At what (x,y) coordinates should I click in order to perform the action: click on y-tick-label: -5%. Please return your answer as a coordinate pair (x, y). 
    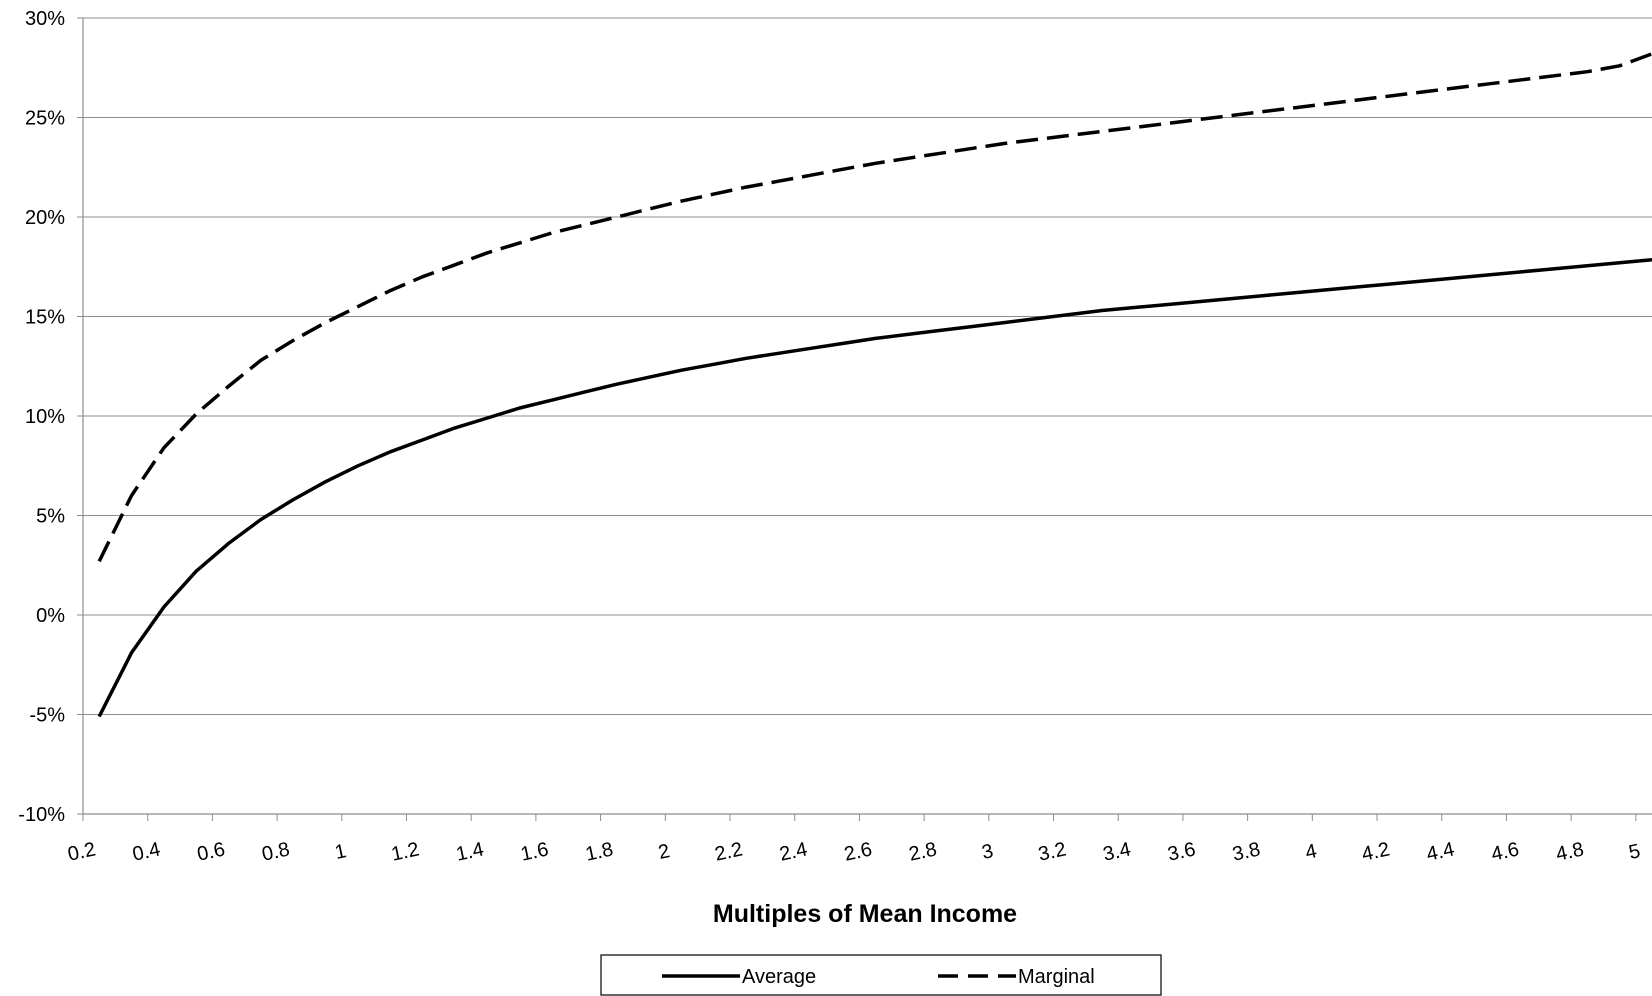
    Looking at the image, I should click on (47, 716).